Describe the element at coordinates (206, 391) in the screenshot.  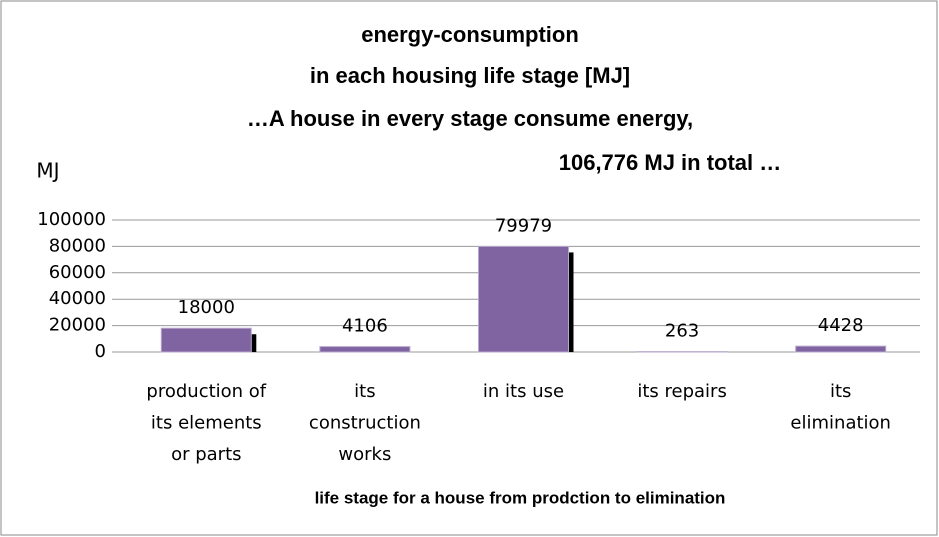
I see `x-tick-label: production of` at that location.